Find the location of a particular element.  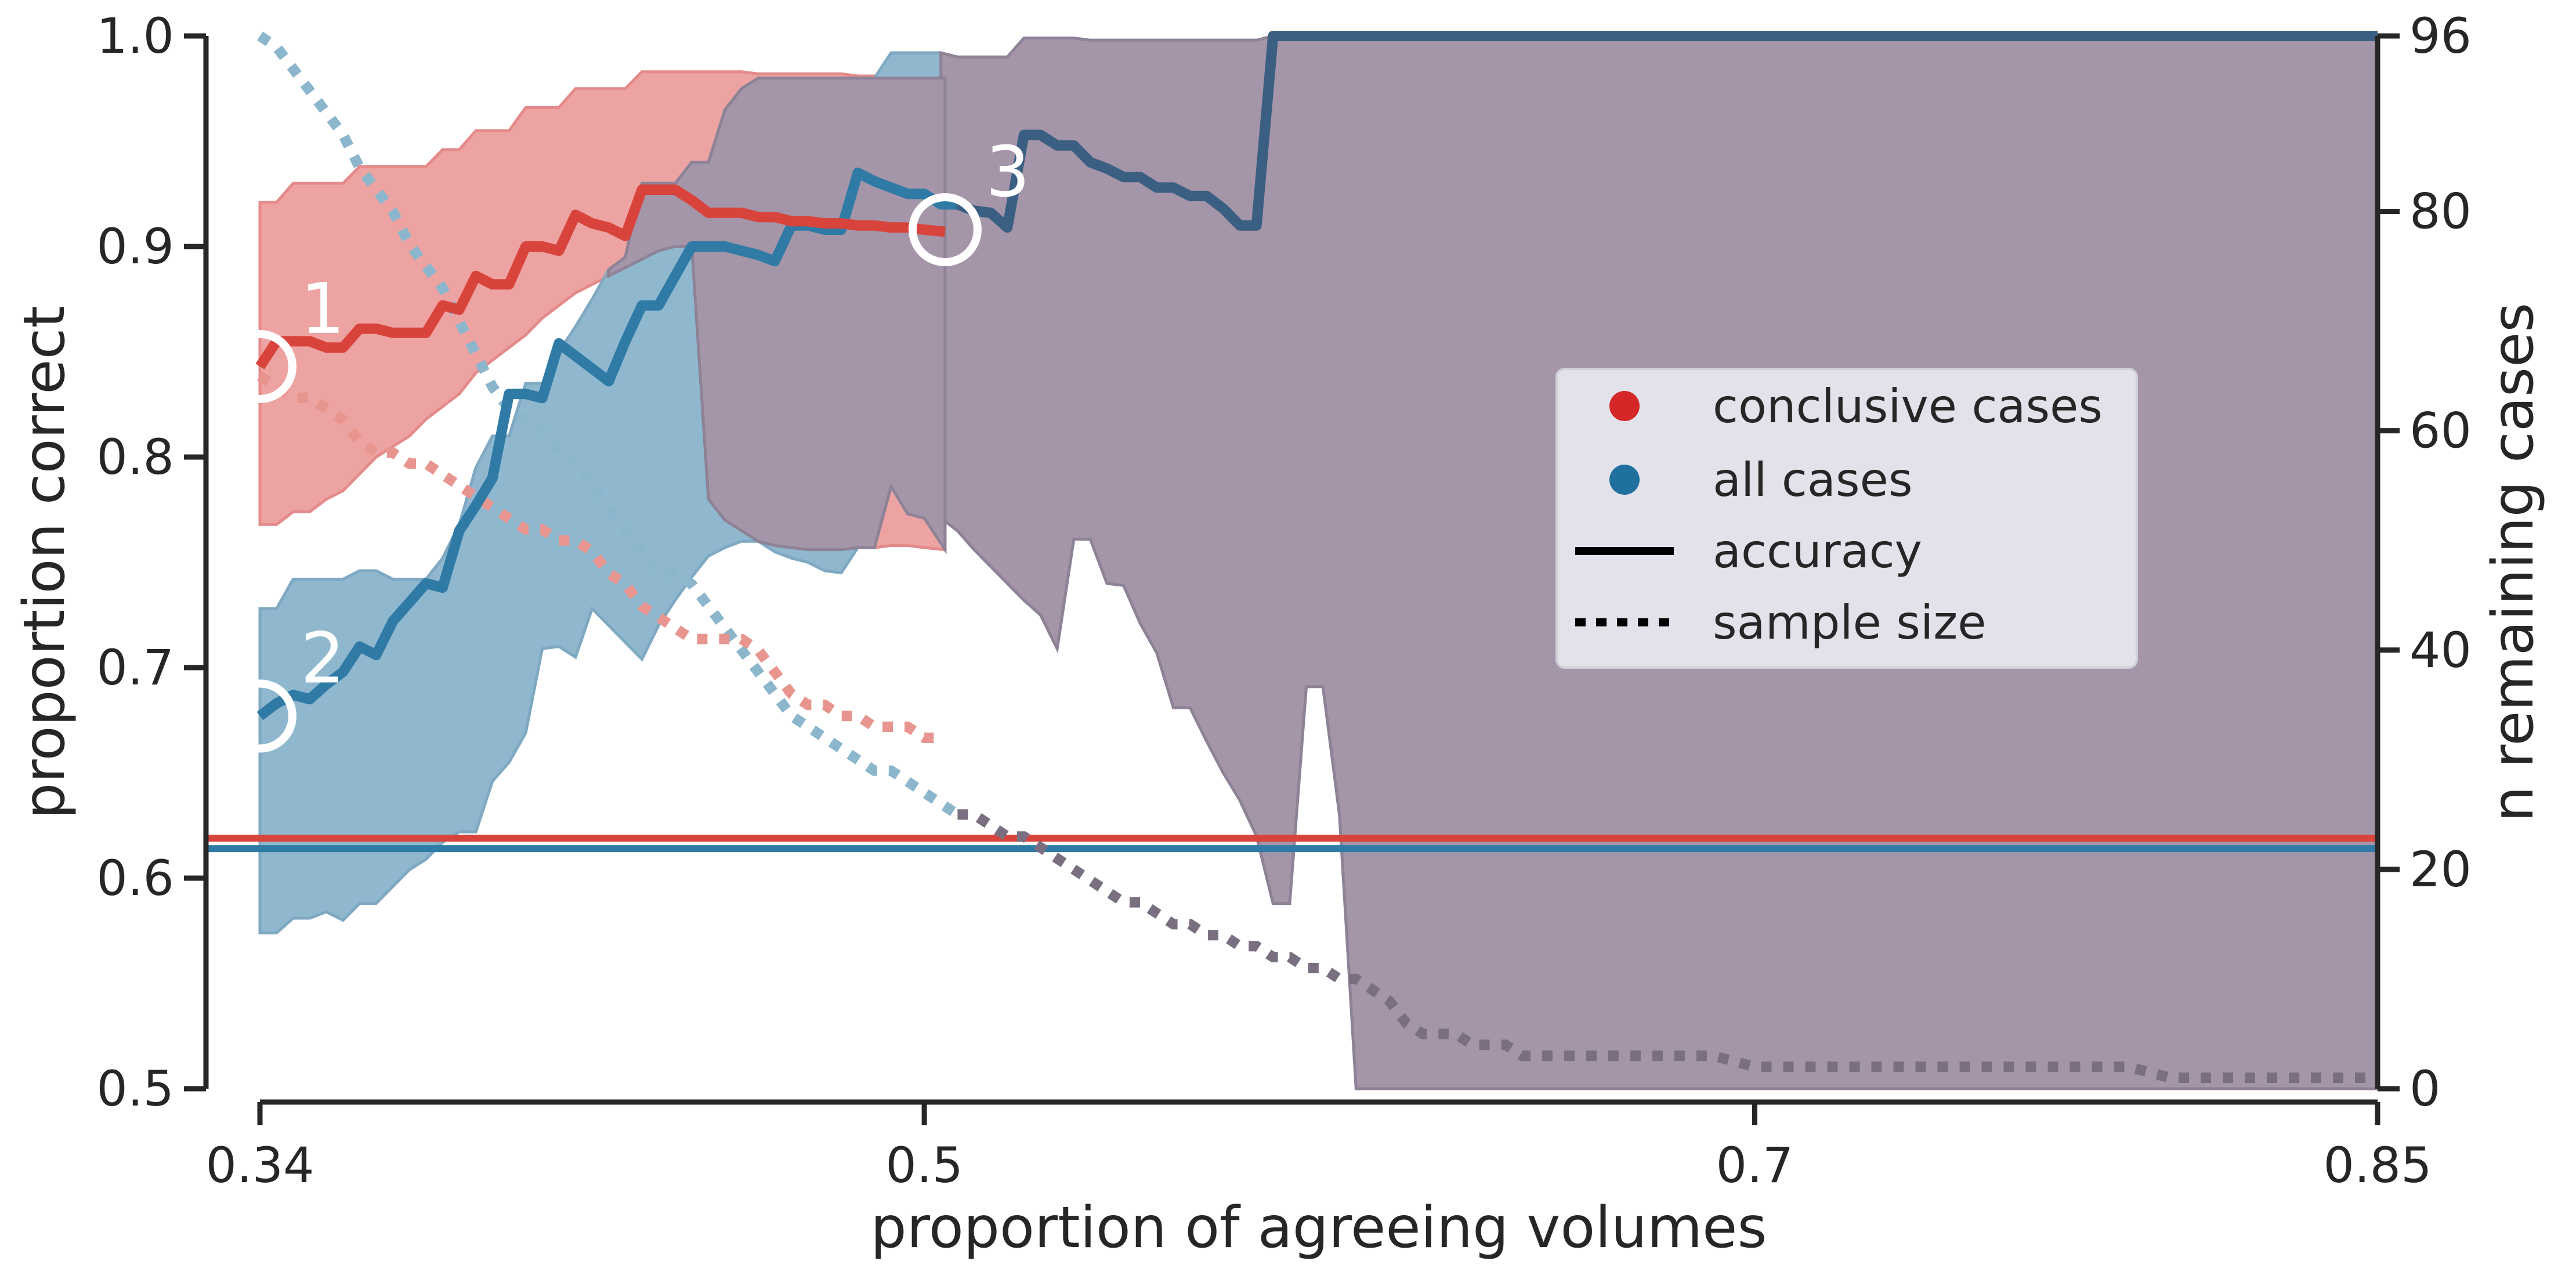

y-tick-label: 0.9 is located at coordinates (135, 246).